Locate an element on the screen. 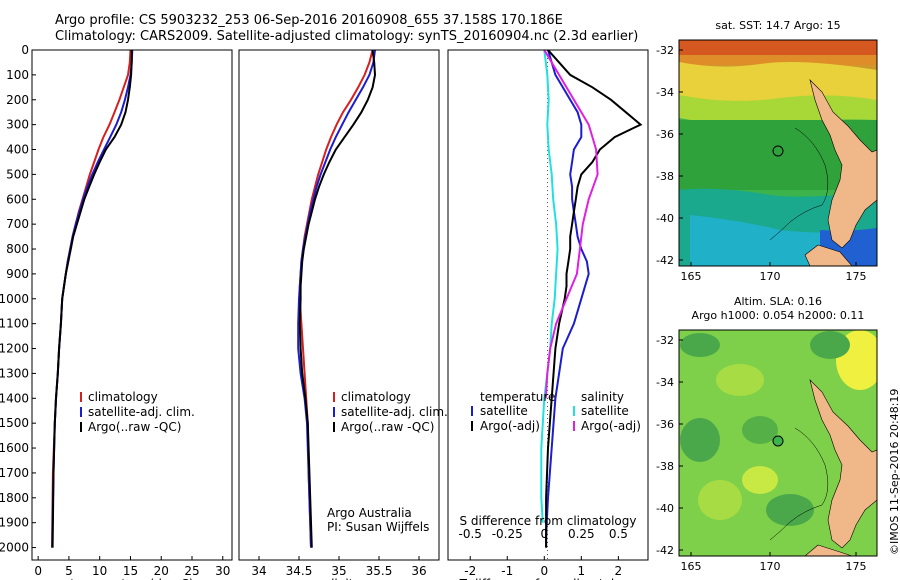 The image size is (900, 580). y-tick-label: 1200 is located at coordinates (14, 349).